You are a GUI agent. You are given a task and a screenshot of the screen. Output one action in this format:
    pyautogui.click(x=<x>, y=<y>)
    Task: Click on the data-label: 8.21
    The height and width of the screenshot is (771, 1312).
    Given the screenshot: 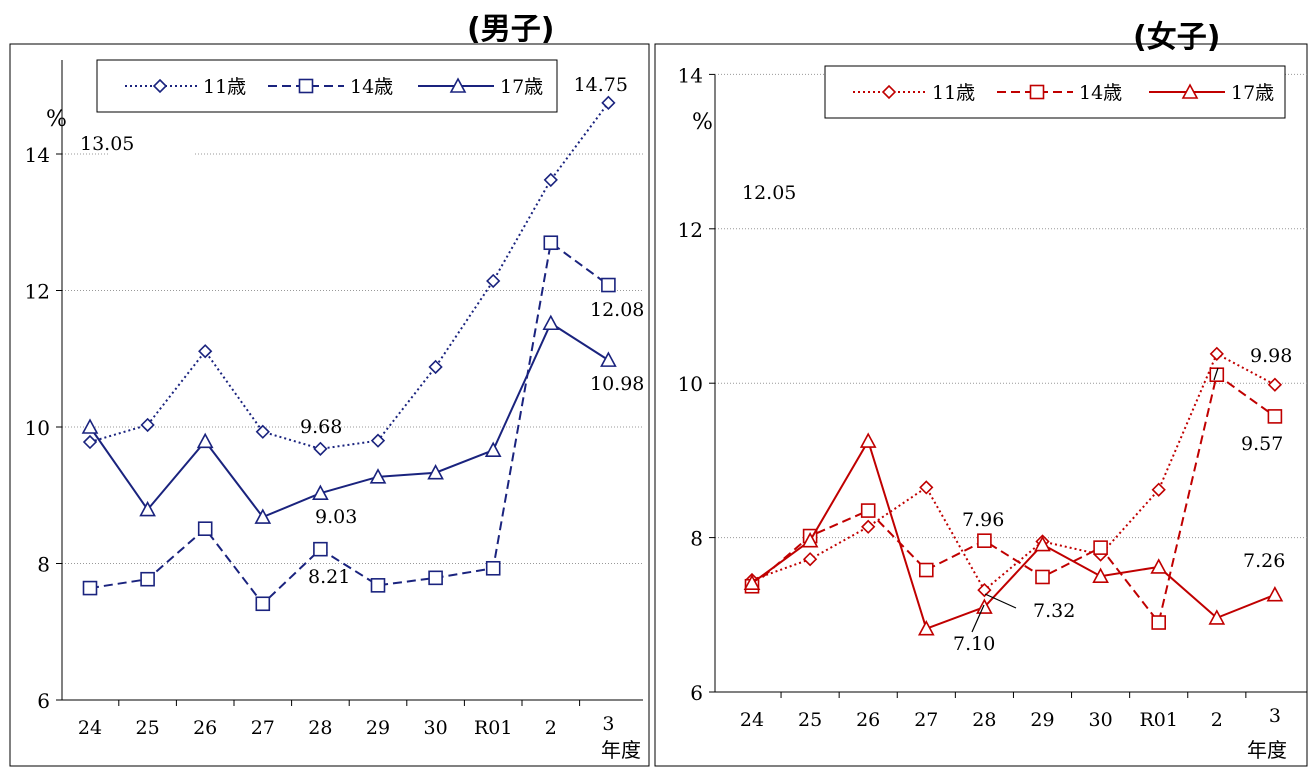 What is the action you would take?
    pyautogui.click(x=329, y=577)
    